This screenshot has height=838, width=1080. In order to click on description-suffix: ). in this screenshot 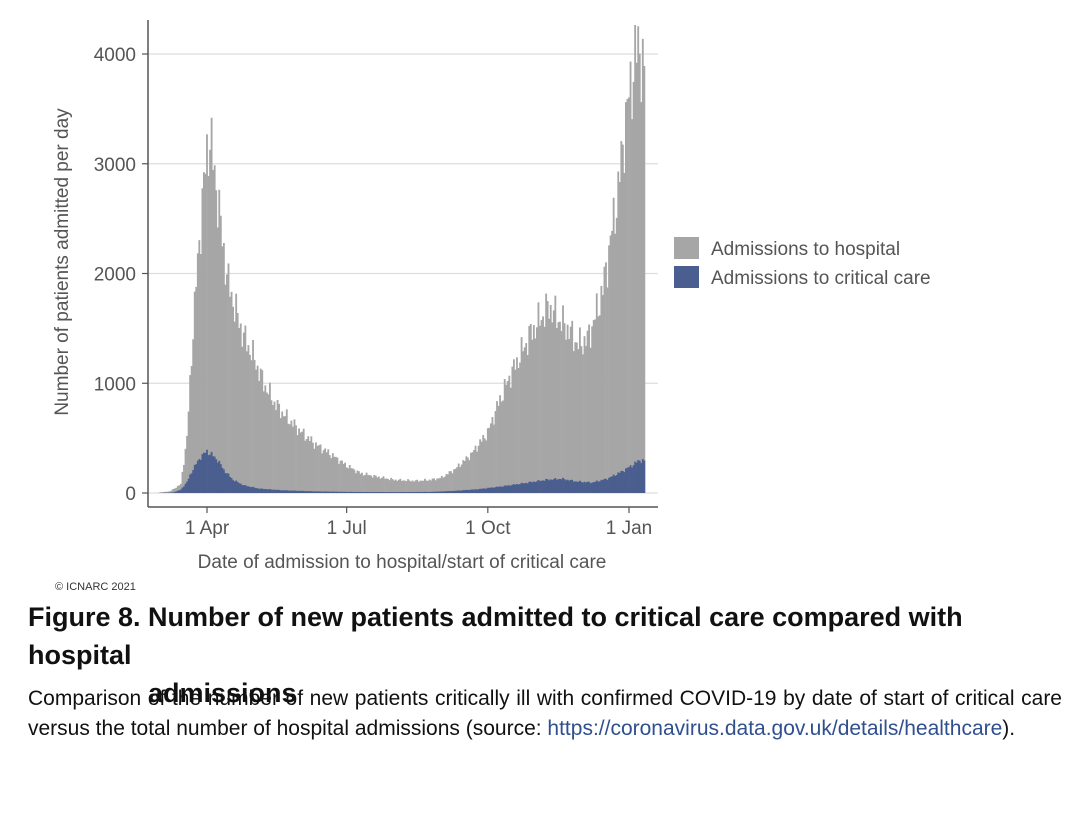, I will do `click(1009, 728)`.